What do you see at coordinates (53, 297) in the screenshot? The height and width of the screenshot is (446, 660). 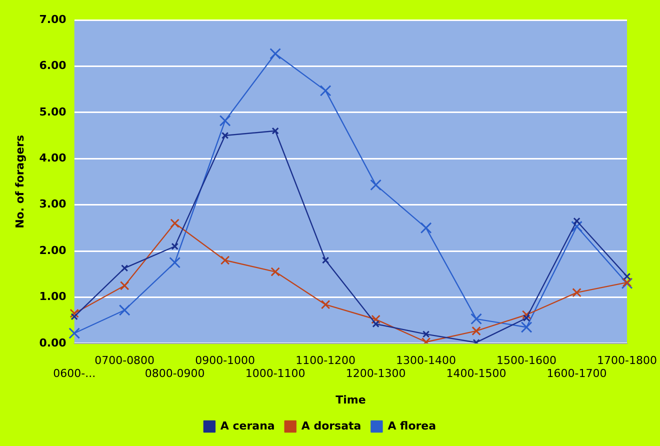 I see `y-tick-label: 1.00` at bounding box center [53, 297].